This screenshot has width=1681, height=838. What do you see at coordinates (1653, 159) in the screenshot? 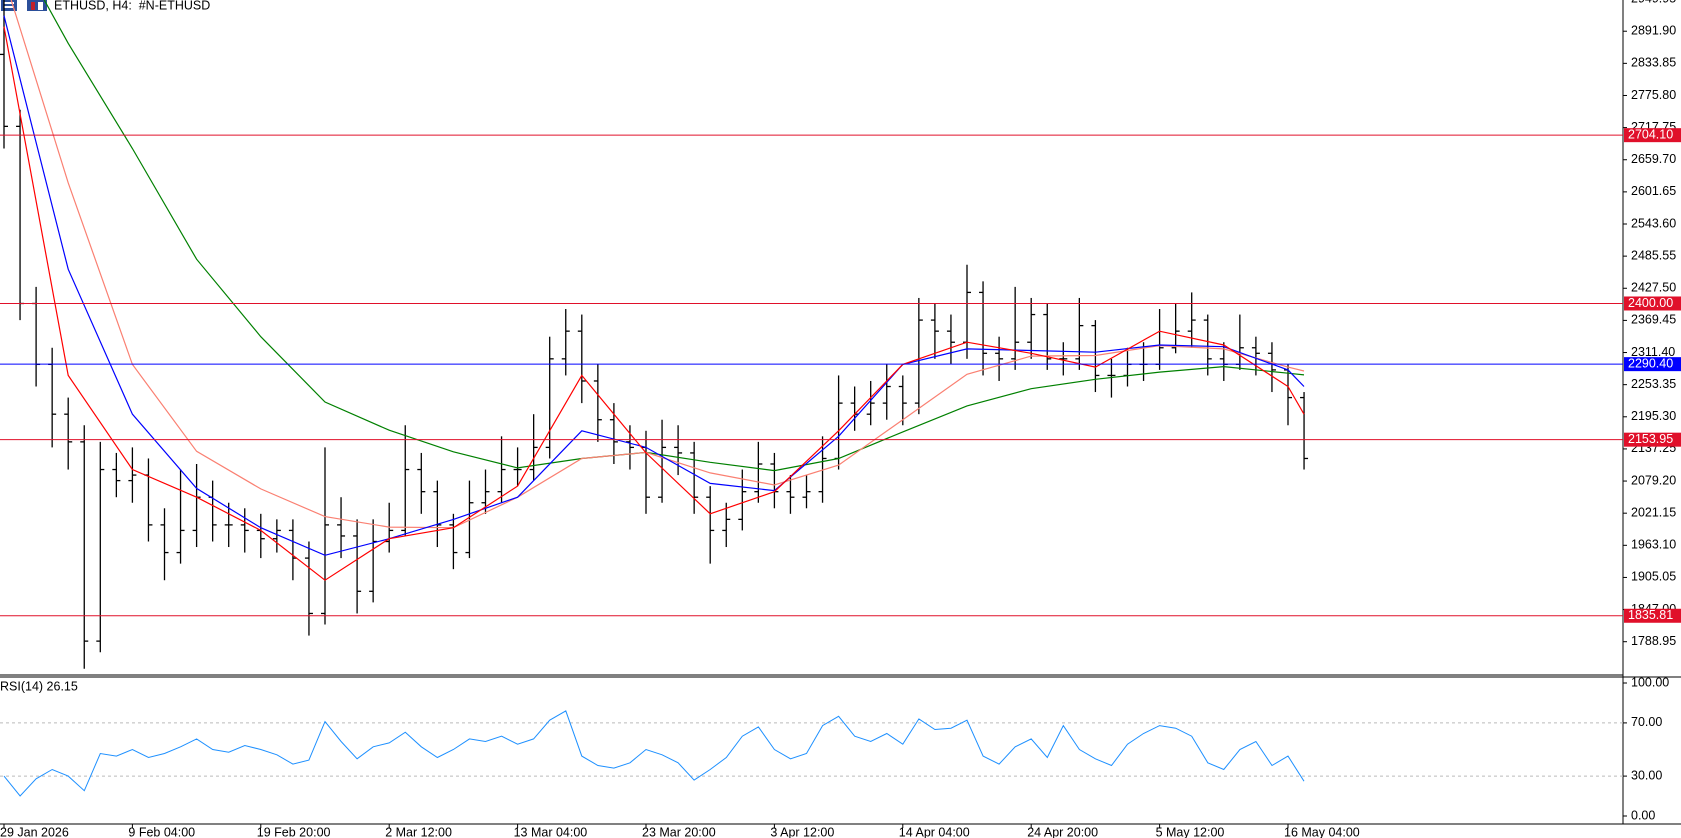
I see `y-tick-label: 2659.70` at bounding box center [1653, 159].